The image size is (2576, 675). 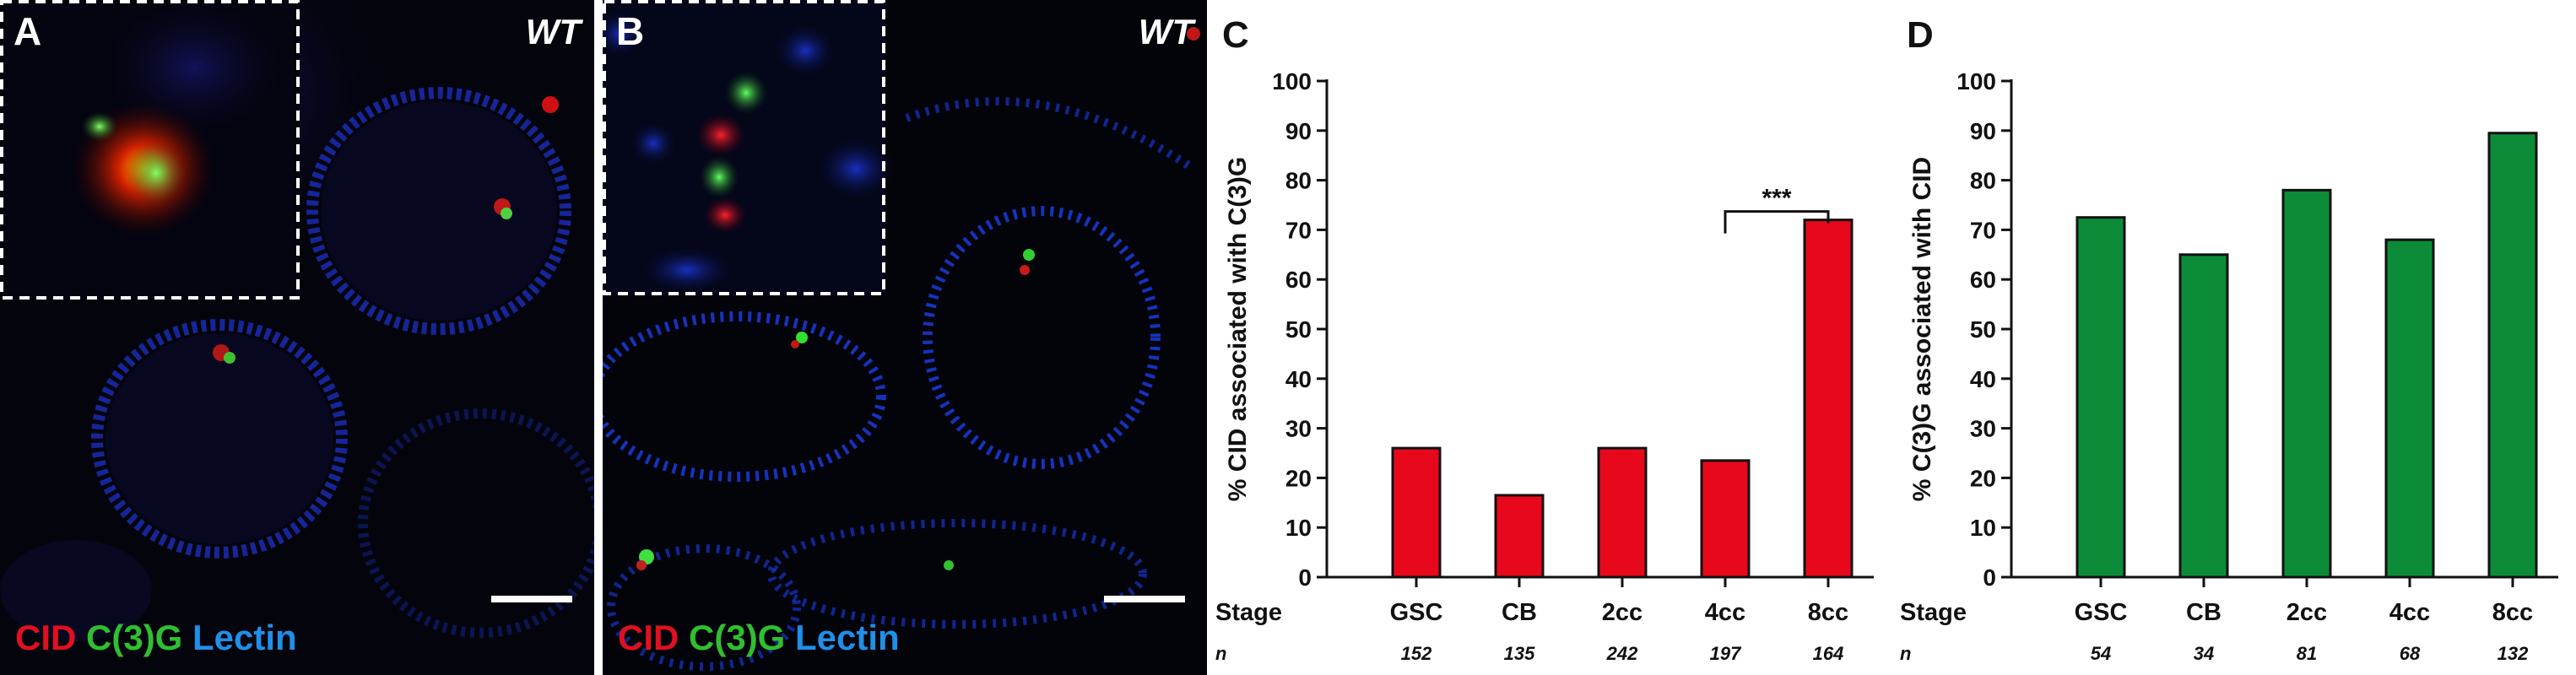 I want to click on n-value-label: 81, so click(x=2307, y=653).